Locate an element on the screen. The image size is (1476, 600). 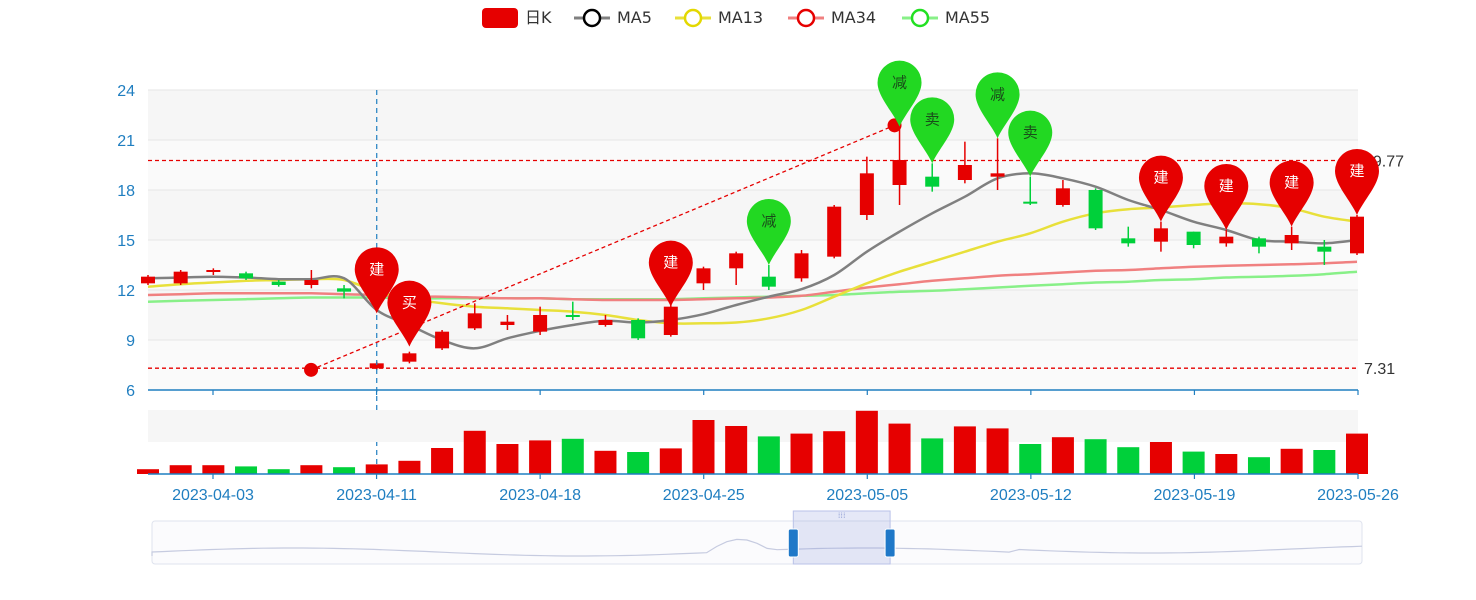
legend-label: MA13 is located at coordinates (740, 17).